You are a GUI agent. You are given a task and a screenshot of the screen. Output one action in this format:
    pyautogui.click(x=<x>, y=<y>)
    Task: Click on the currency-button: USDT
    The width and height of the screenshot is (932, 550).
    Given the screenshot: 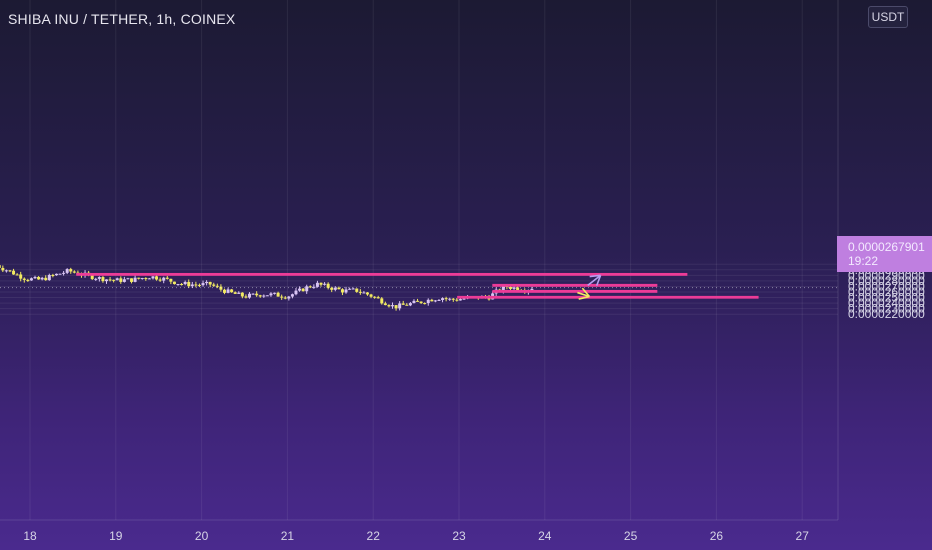 What is the action you would take?
    pyautogui.click(x=888, y=17)
    